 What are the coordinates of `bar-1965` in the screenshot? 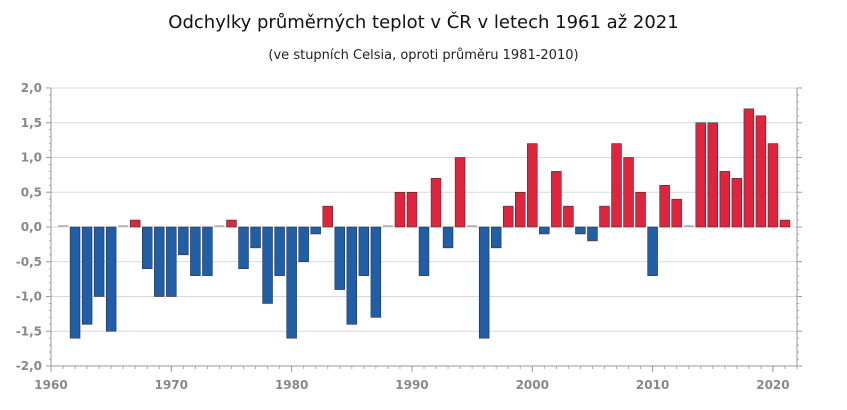 It's located at (111, 279).